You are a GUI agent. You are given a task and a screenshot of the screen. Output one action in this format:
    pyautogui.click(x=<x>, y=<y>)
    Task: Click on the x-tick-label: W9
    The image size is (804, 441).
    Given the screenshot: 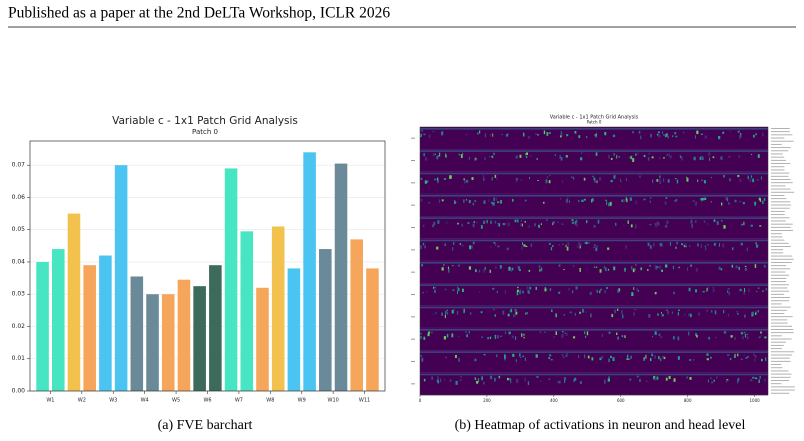 What is the action you would take?
    pyautogui.click(x=302, y=401)
    